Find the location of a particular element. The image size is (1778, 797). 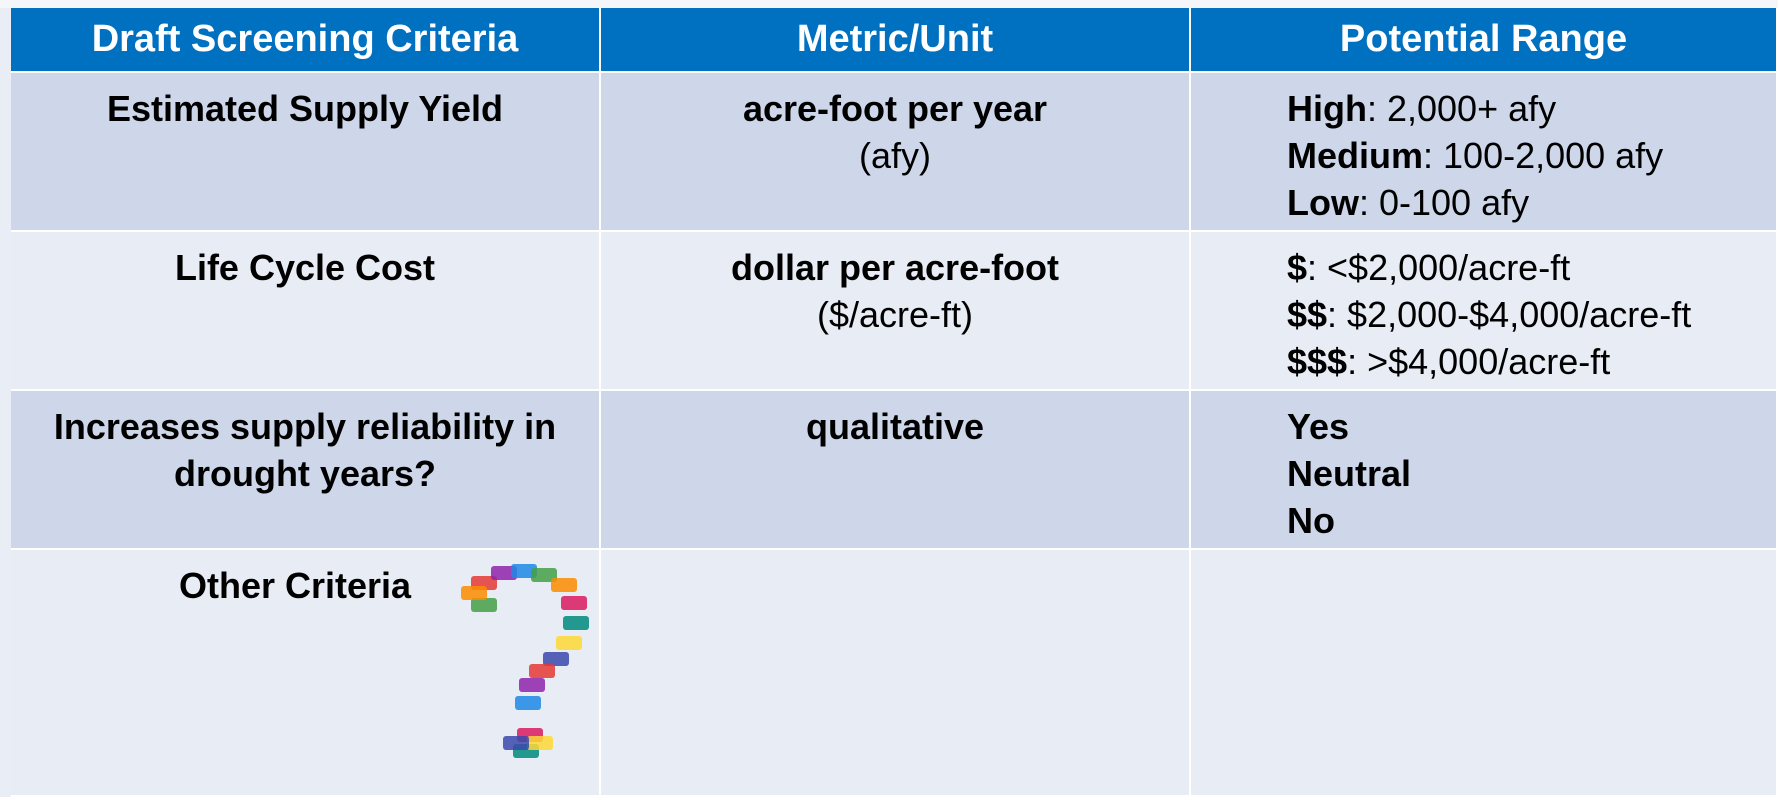

criteria-cell: Estimated Supply Yield is located at coordinates (306, 152).